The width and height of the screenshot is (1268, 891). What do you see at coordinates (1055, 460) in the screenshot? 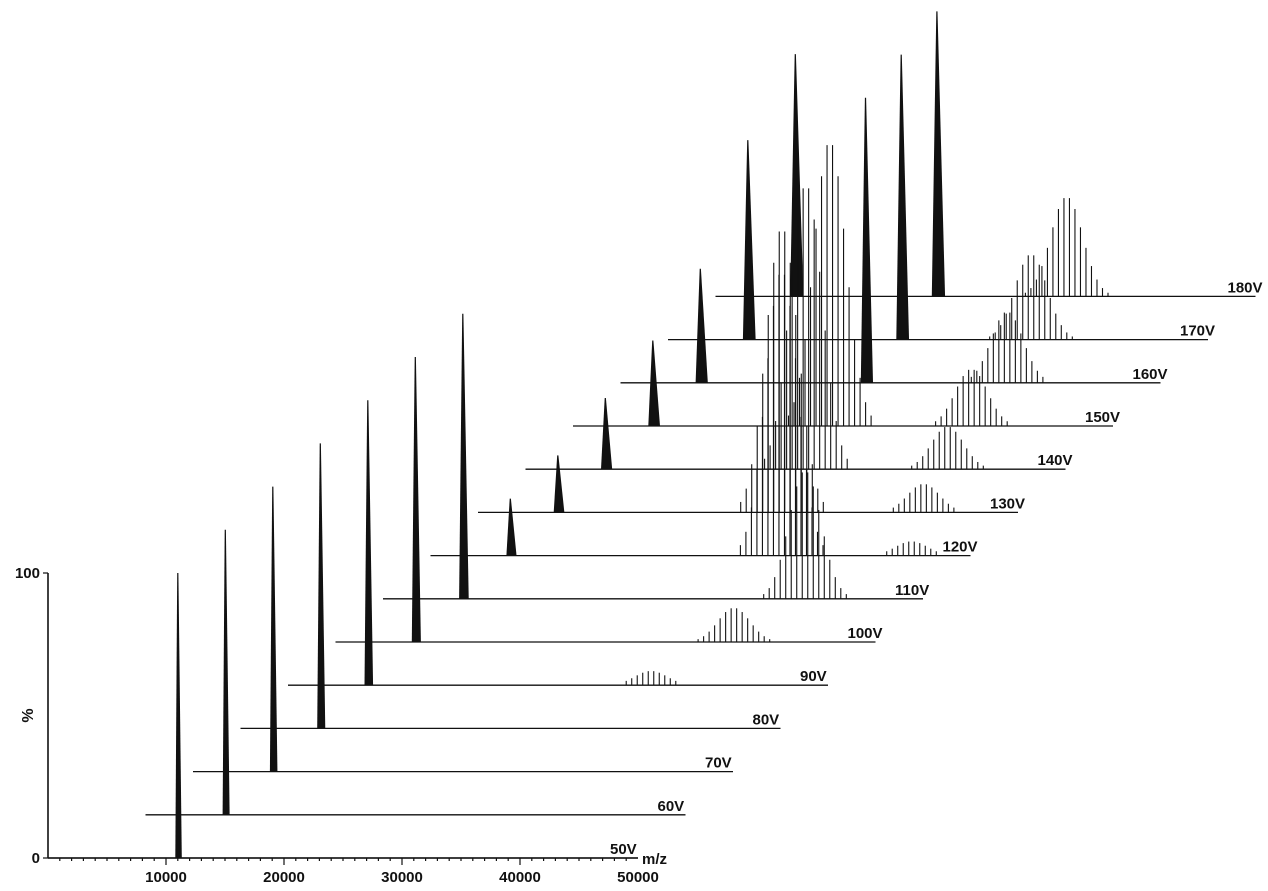
I see `series-label-140V: 140V` at bounding box center [1055, 460].